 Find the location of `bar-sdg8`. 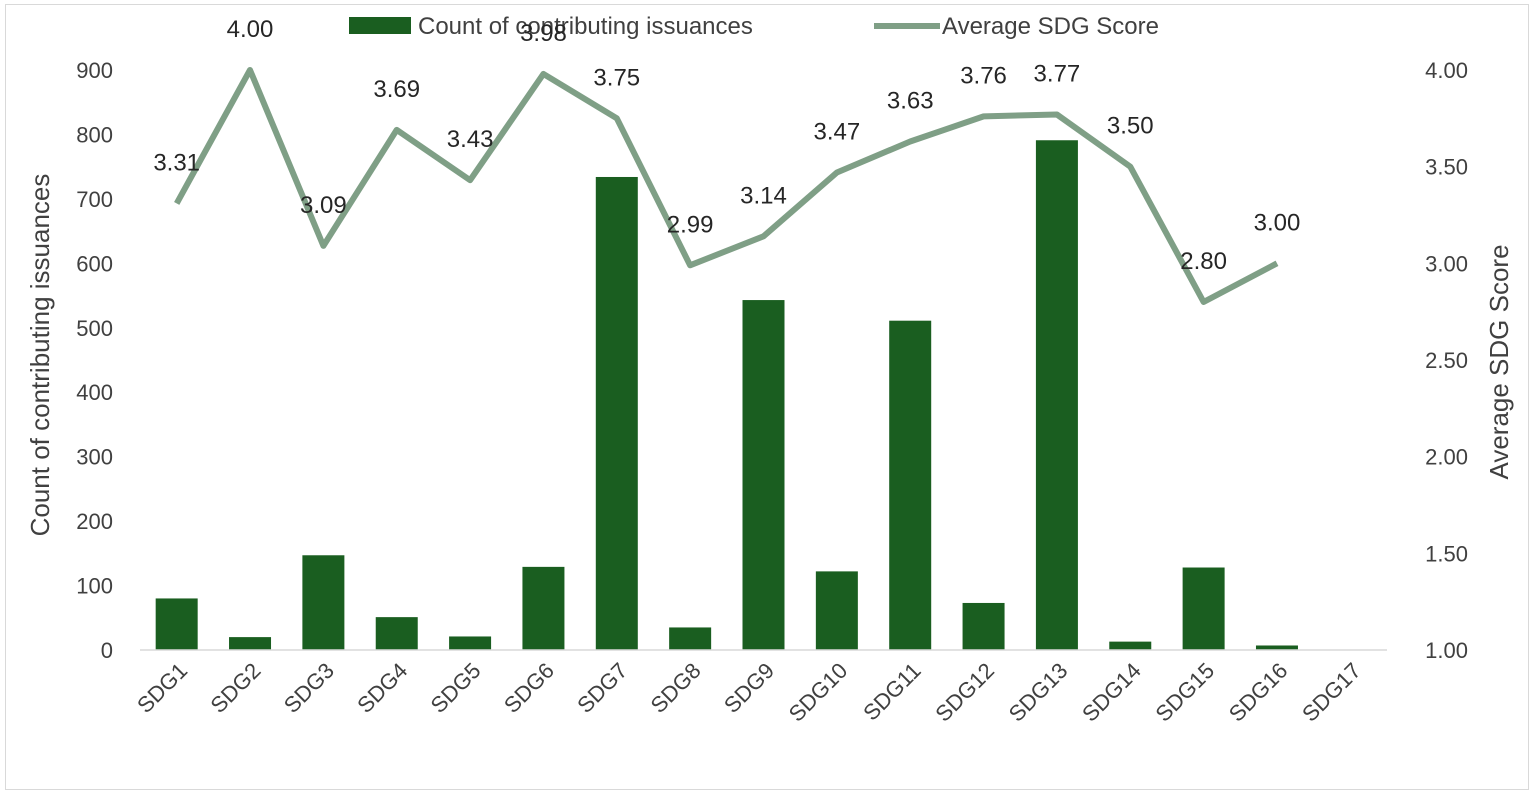

bar-sdg8 is located at coordinates (690, 638).